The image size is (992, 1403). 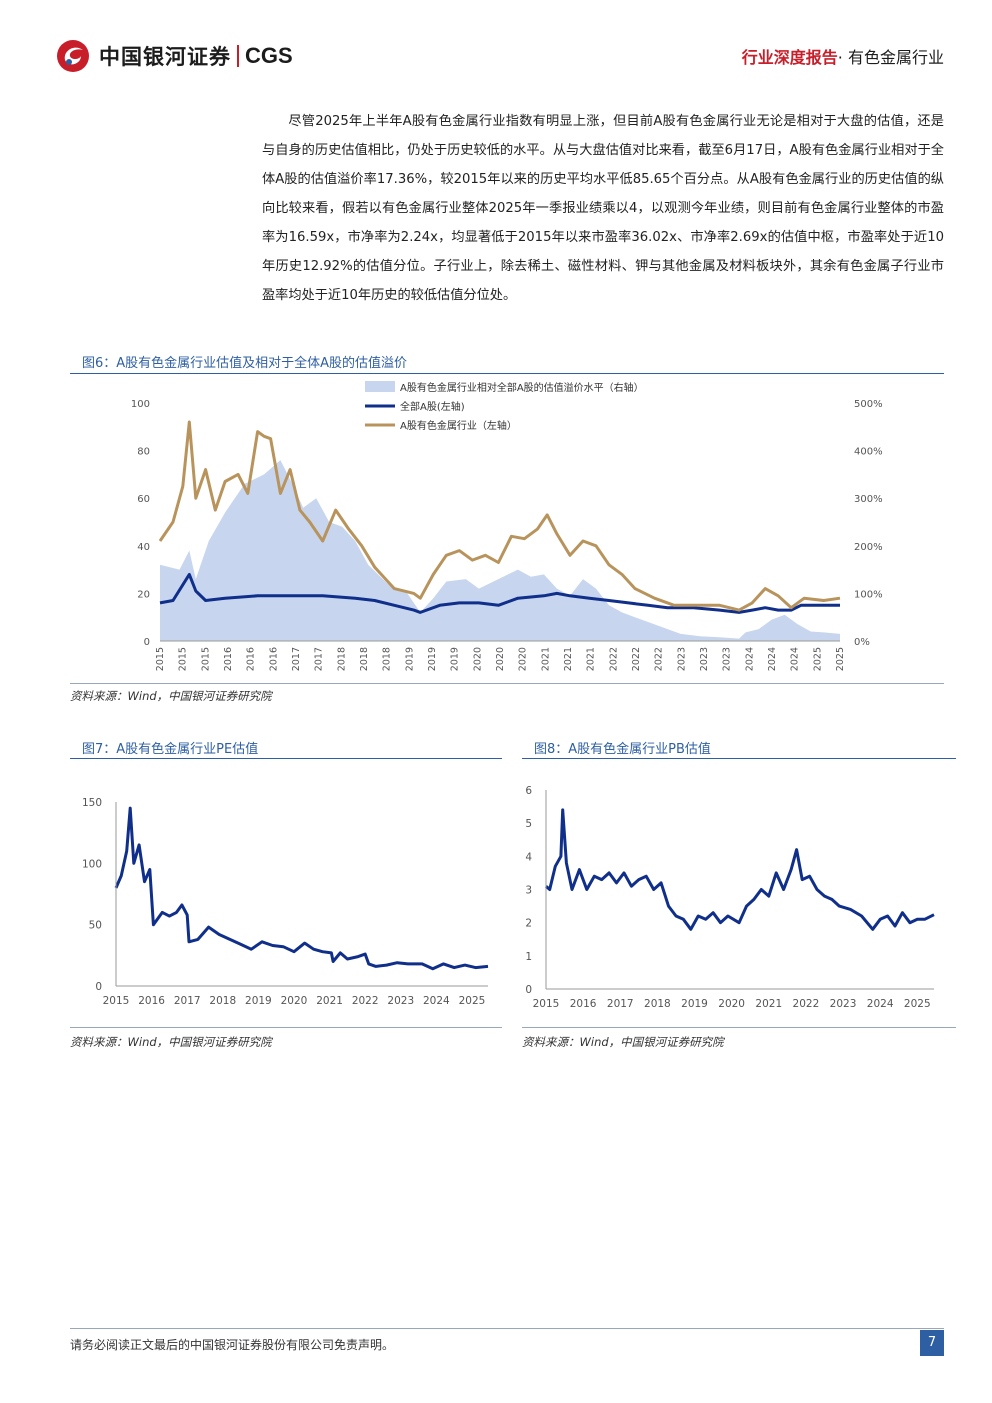 What do you see at coordinates (165, 57) in the screenshot?
I see `brand-name-cn: 中国银河证券` at bounding box center [165, 57].